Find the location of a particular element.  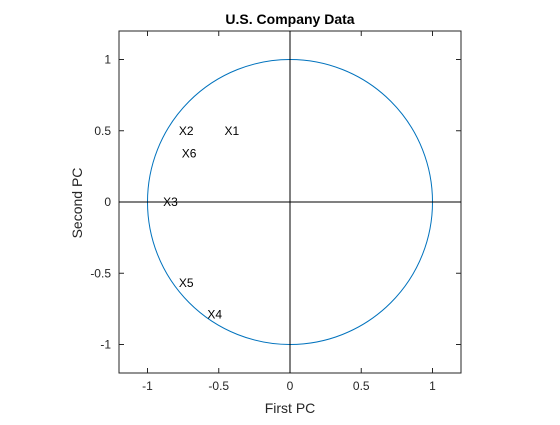

point-label-x2: X2 is located at coordinates (186, 131).